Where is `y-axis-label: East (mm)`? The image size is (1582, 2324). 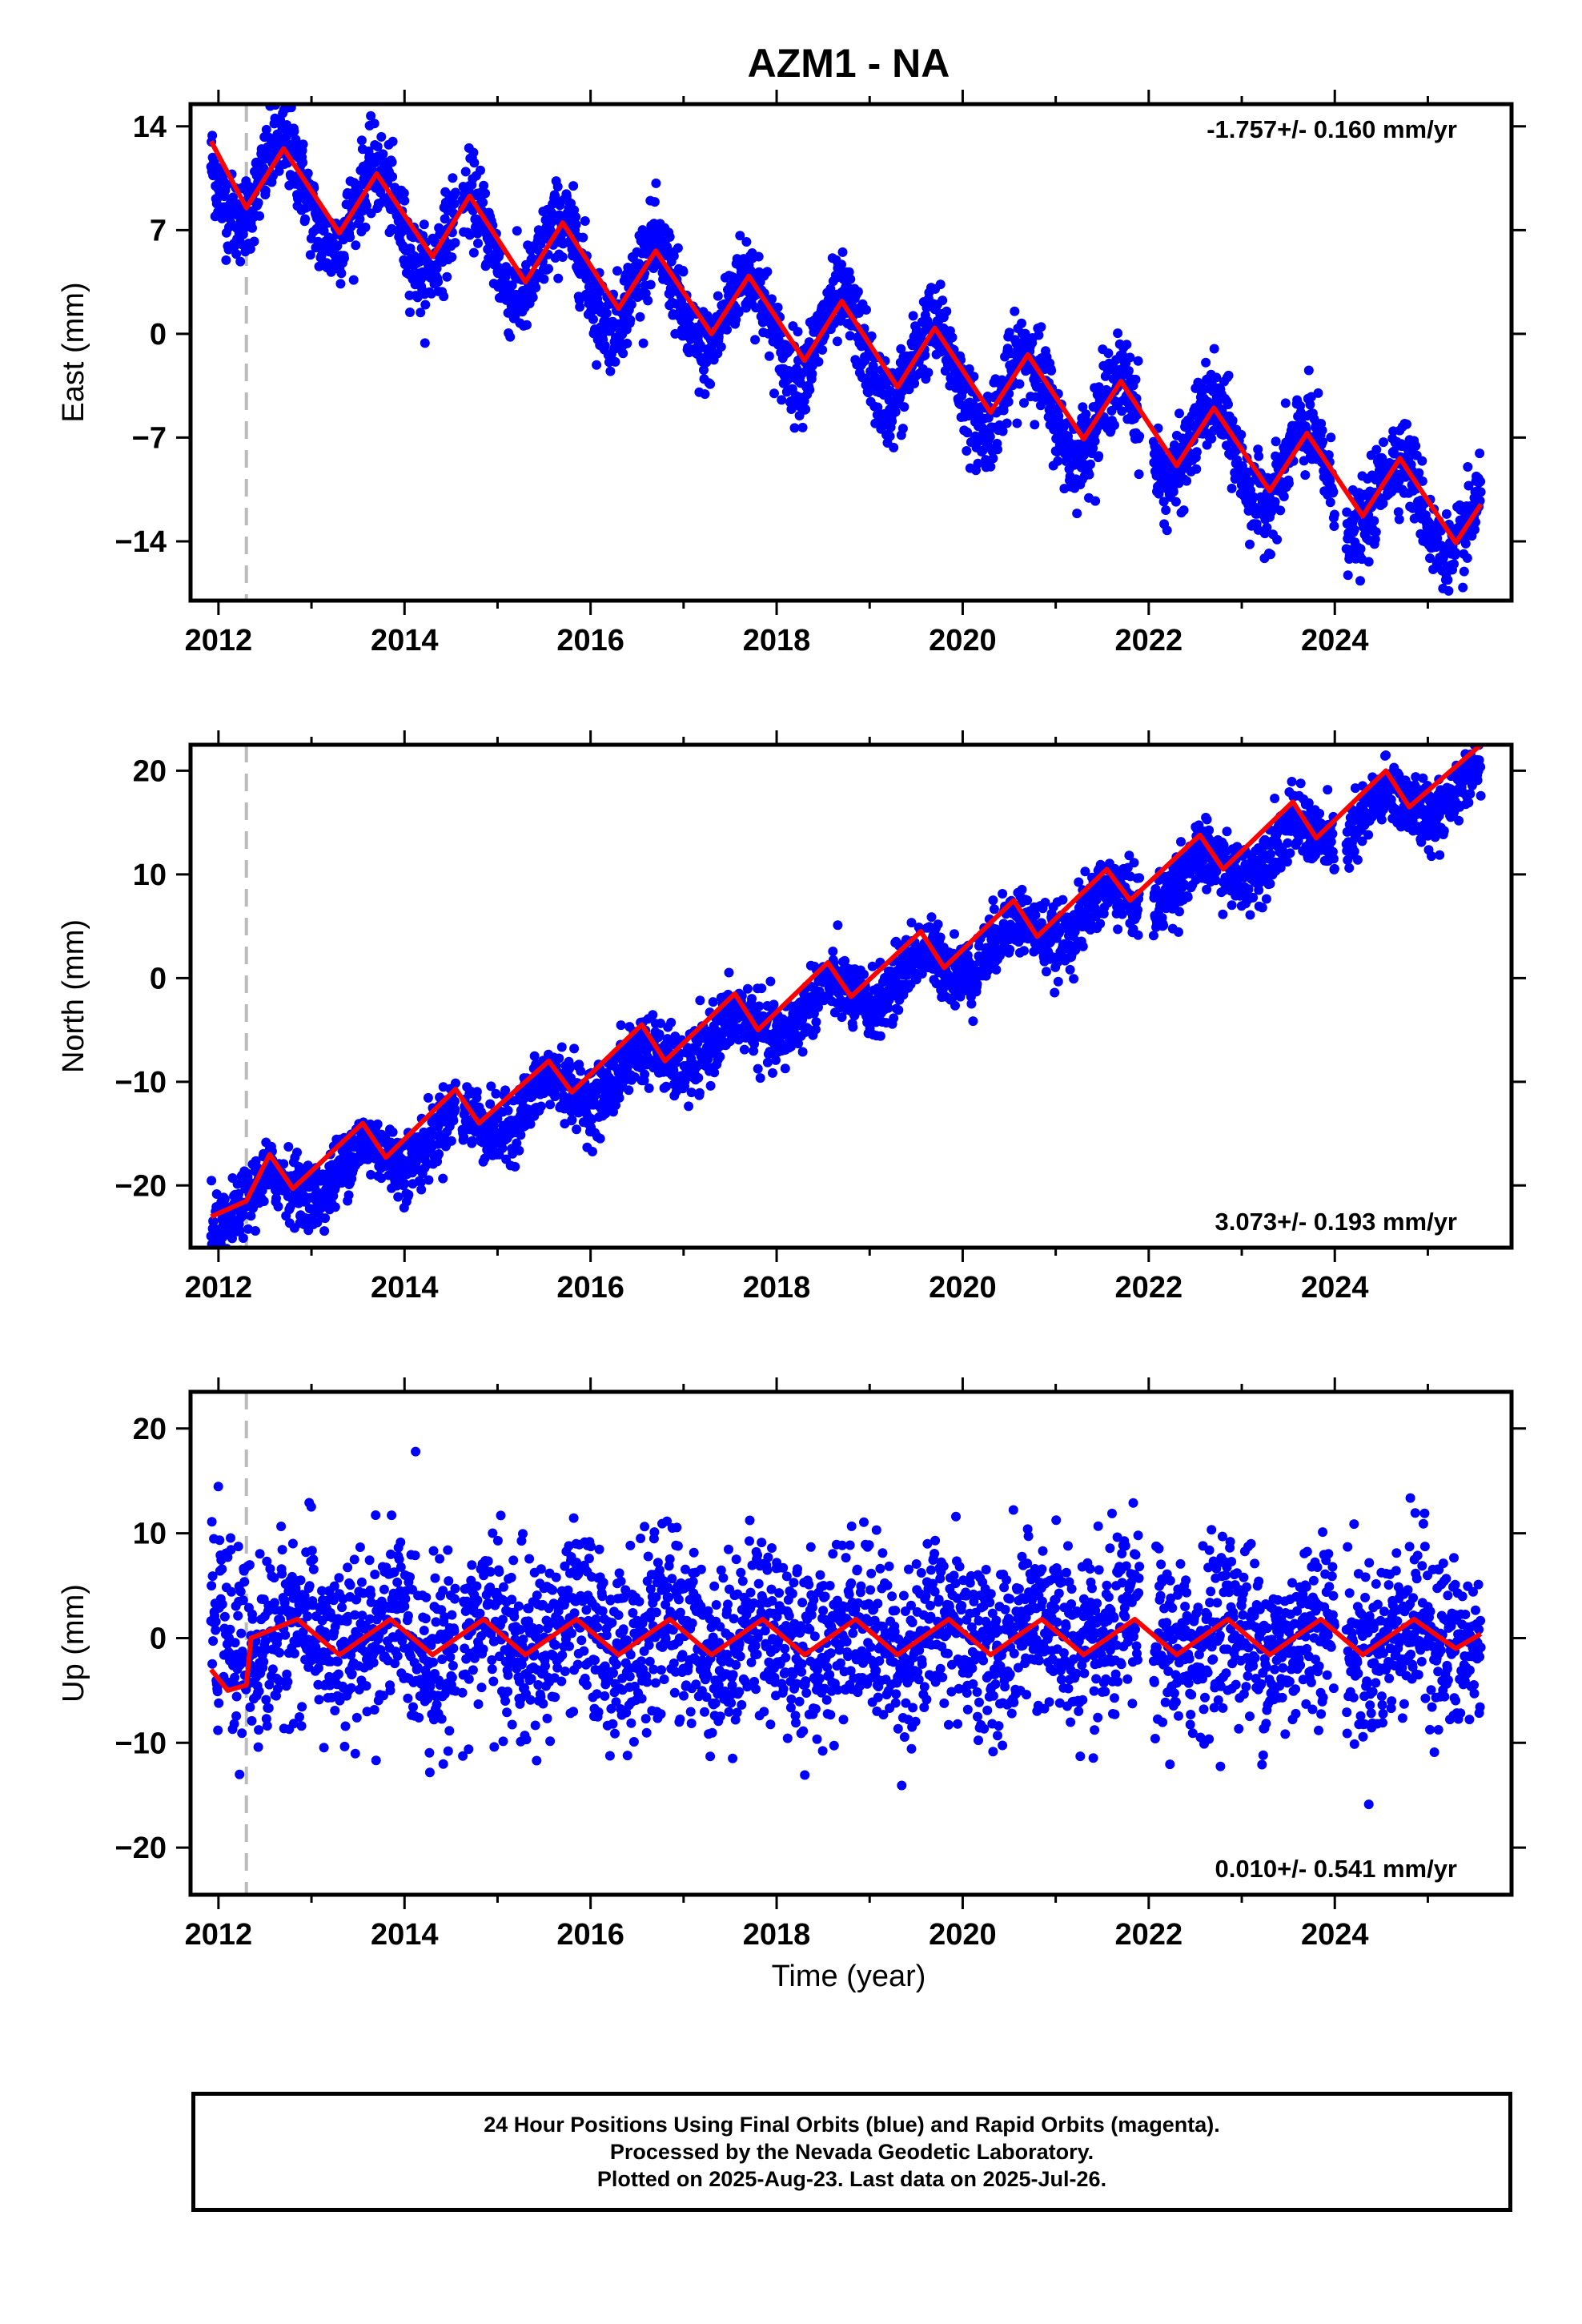
y-axis-label: East (mm) is located at coordinates (74, 352).